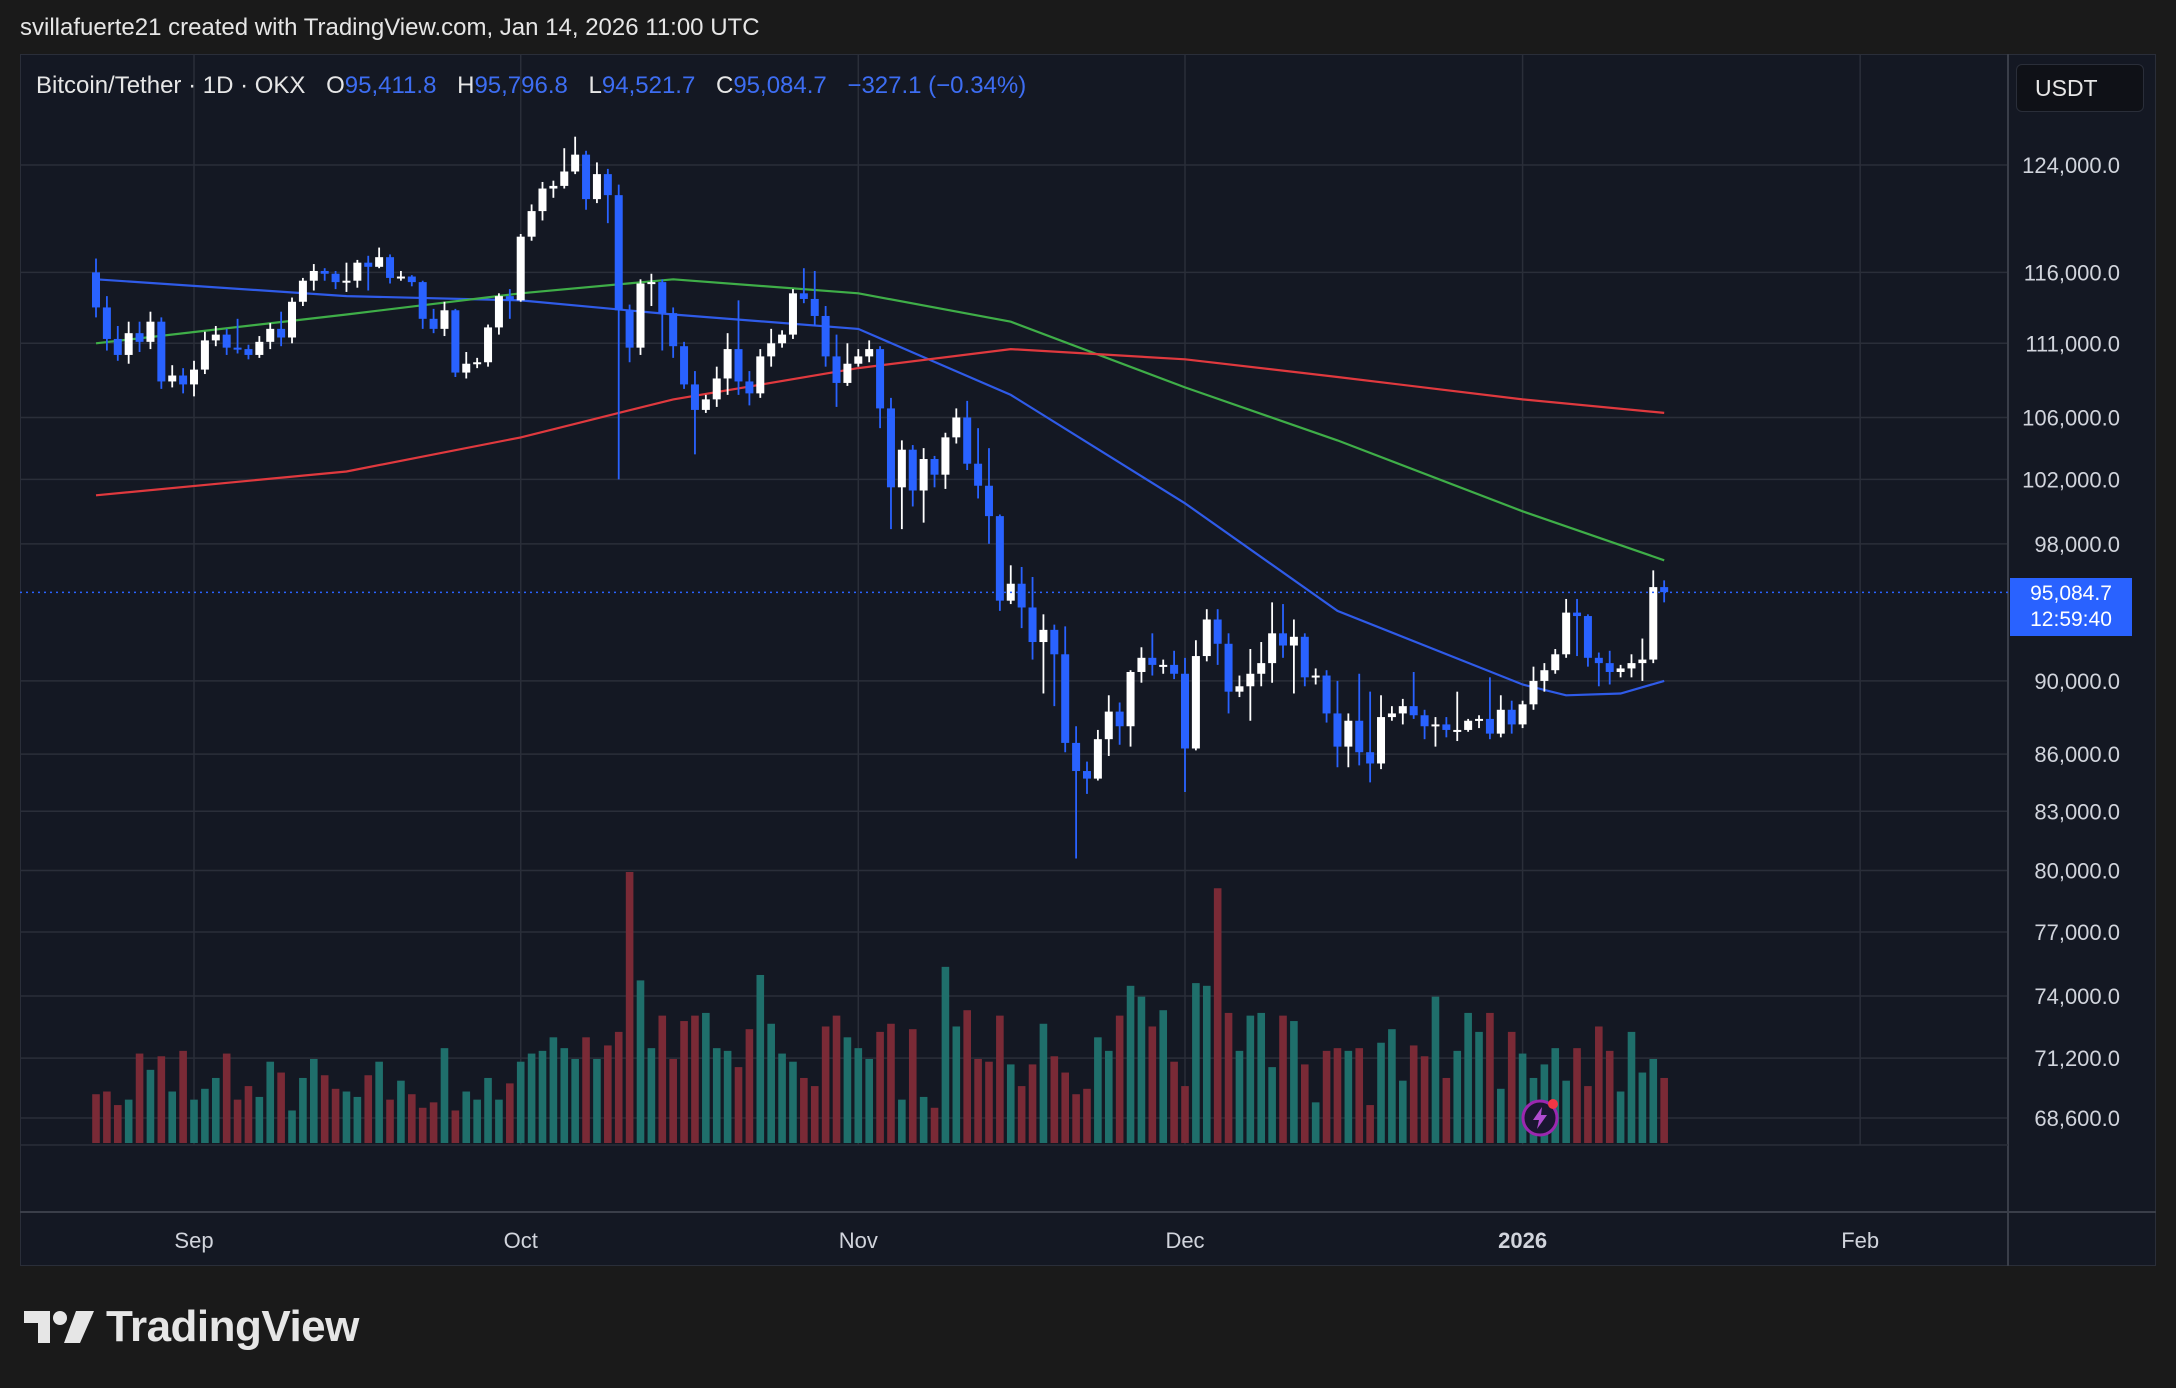  Describe the element at coordinates (880, 422) in the screenshot. I see `moving-average-red` at that location.